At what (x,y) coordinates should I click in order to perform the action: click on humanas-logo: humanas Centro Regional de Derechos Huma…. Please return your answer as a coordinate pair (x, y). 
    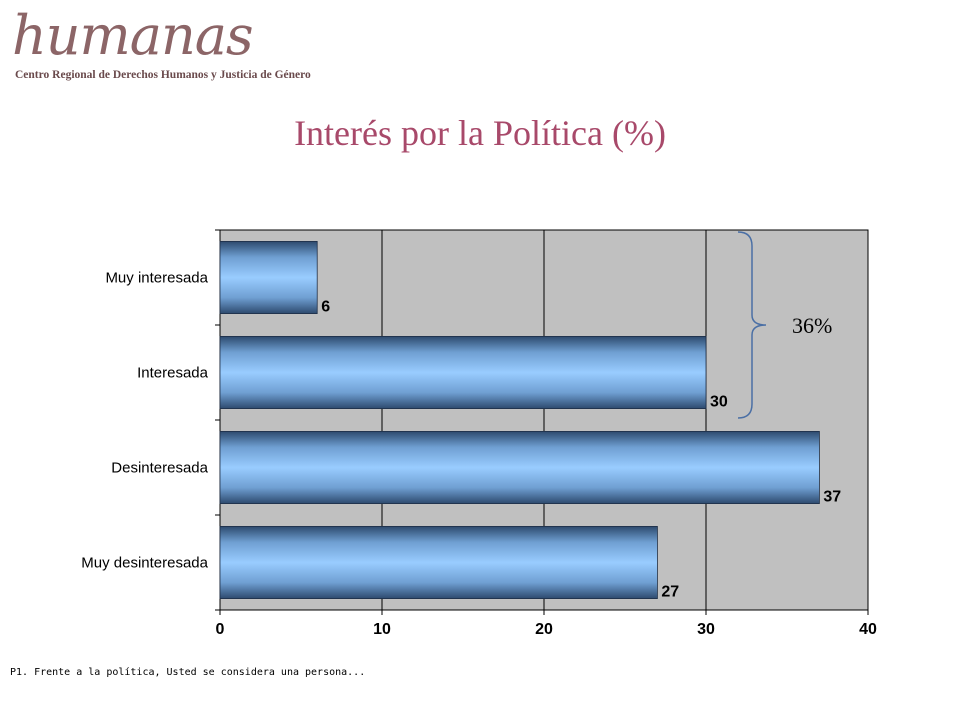
    Looking at the image, I should click on (162, 46).